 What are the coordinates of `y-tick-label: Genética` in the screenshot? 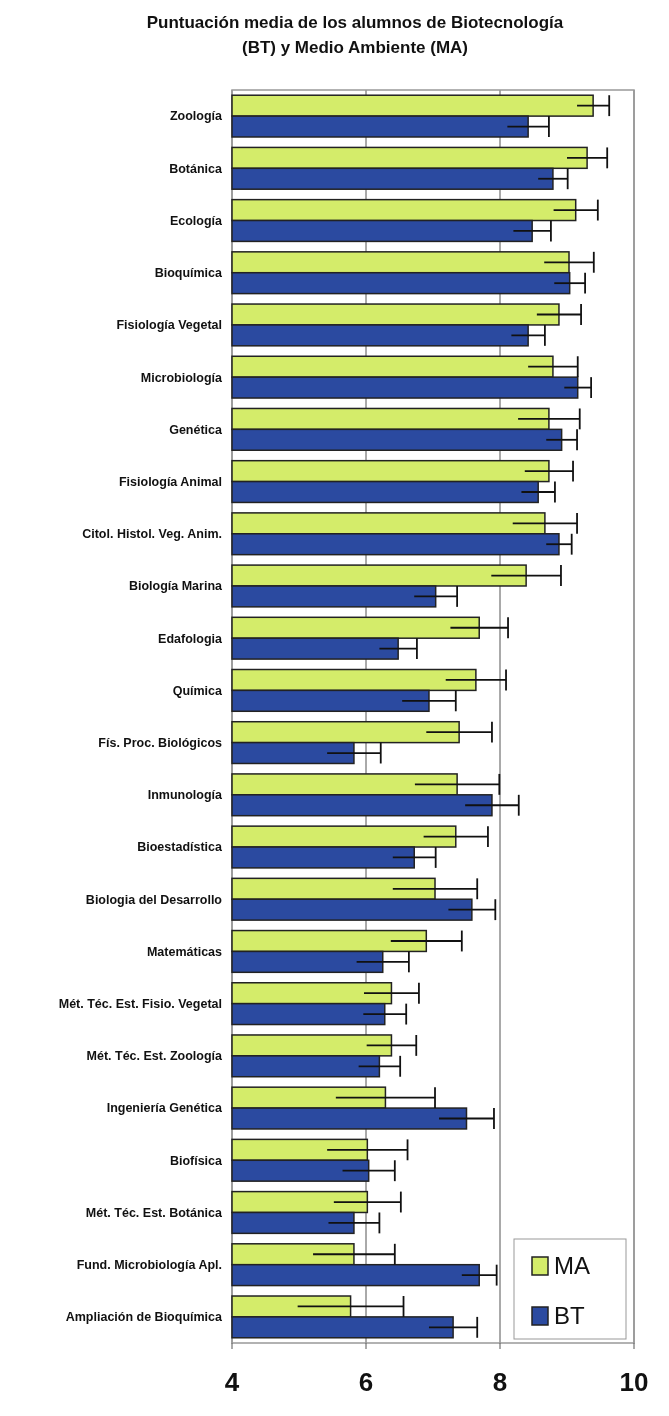 It's located at (196, 429).